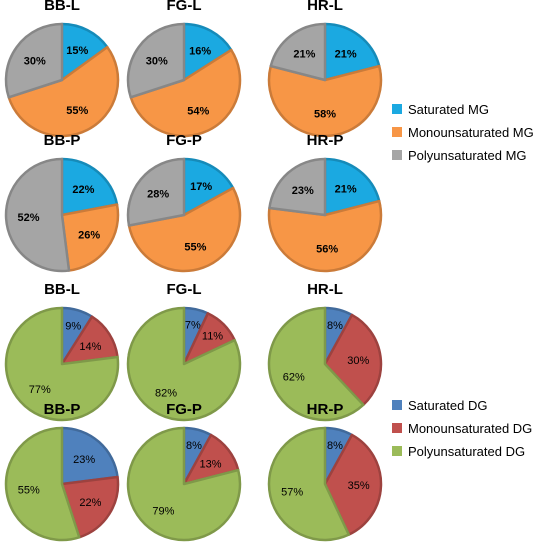 The width and height of the screenshot is (546, 550). I want to click on slice-label: 82%, so click(166, 393).